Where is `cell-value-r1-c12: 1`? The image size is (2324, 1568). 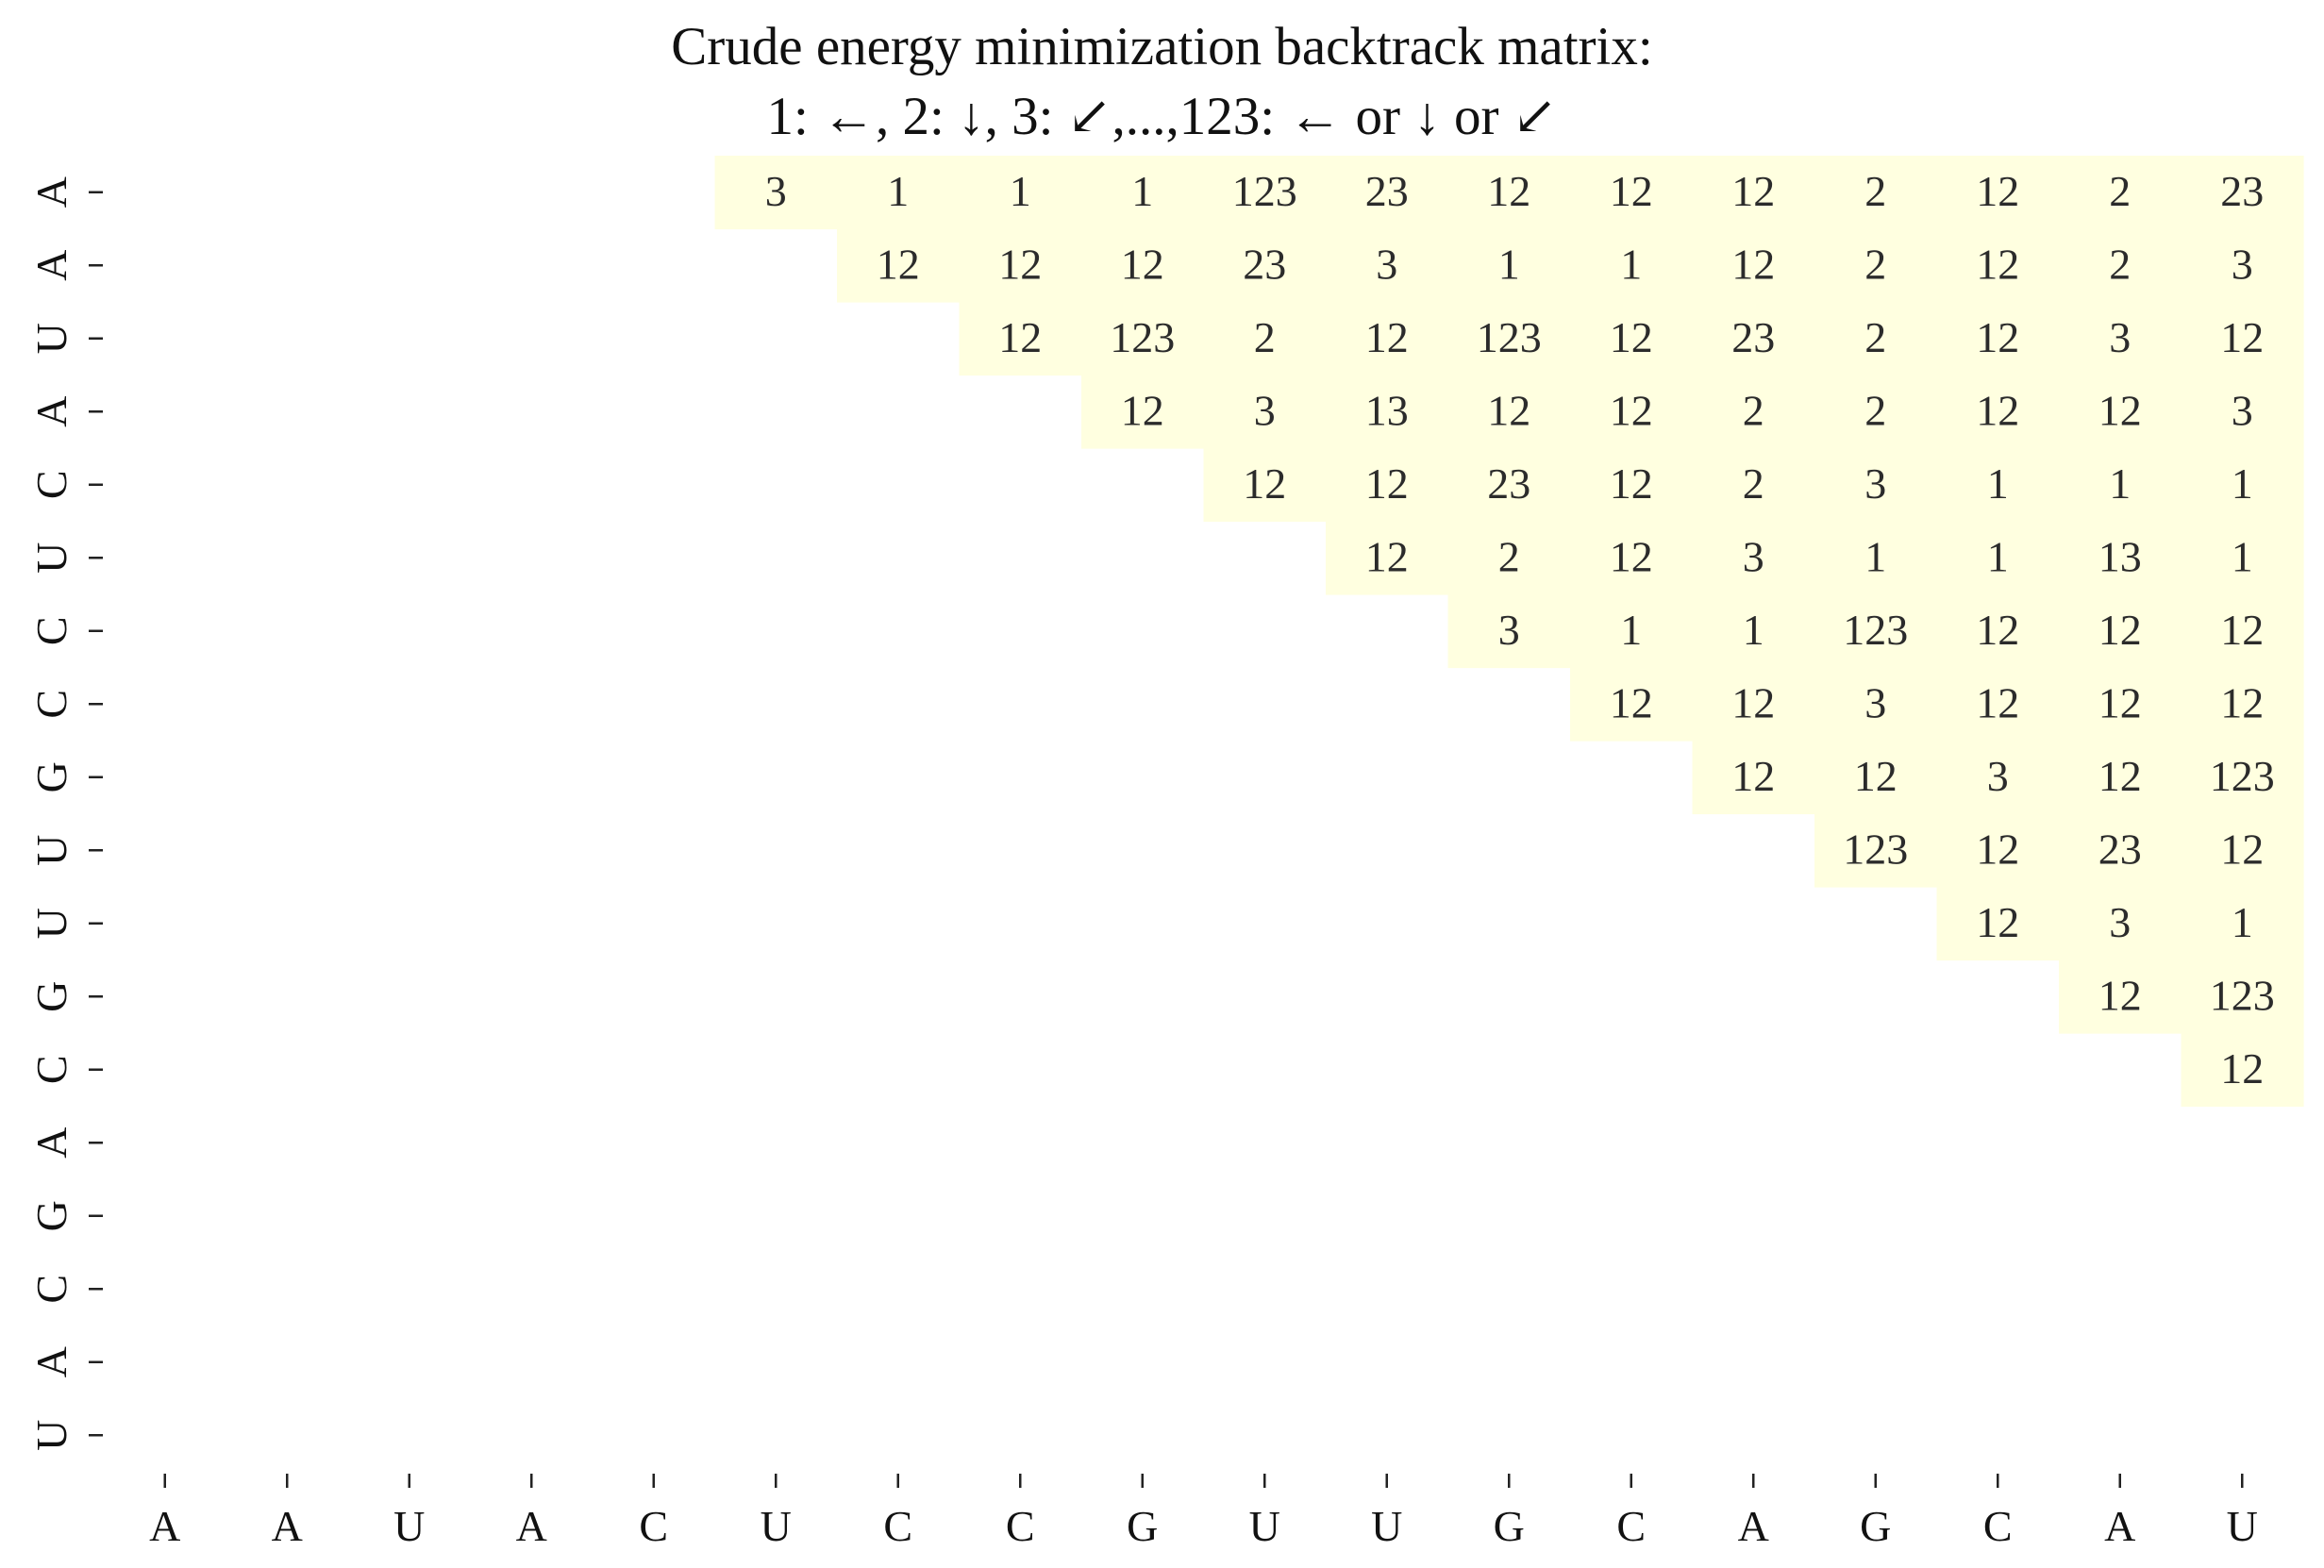
cell-value-r1-c12: 1 is located at coordinates (1631, 264).